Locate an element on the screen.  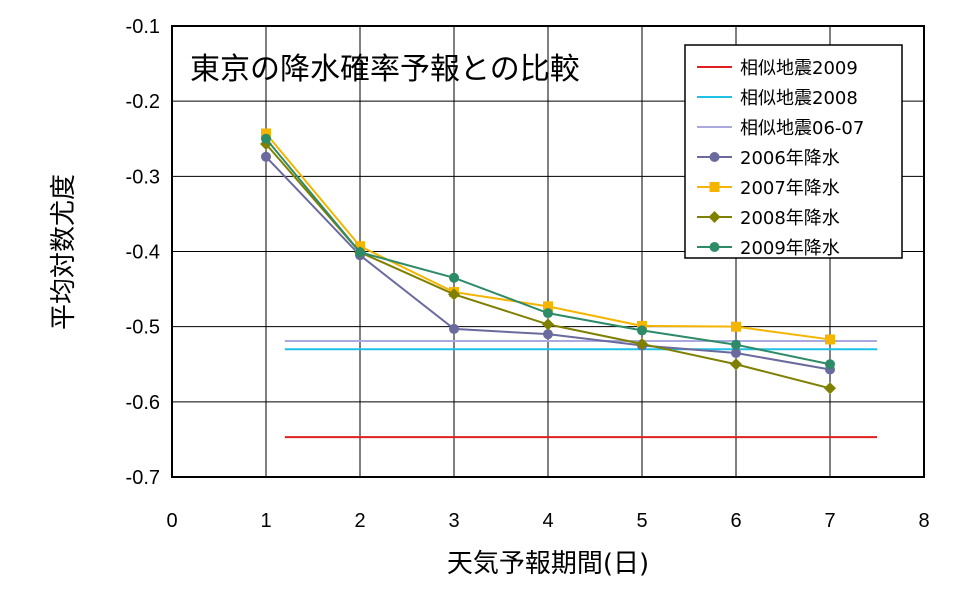
legend-label: 2009年降水 is located at coordinates (790, 248).